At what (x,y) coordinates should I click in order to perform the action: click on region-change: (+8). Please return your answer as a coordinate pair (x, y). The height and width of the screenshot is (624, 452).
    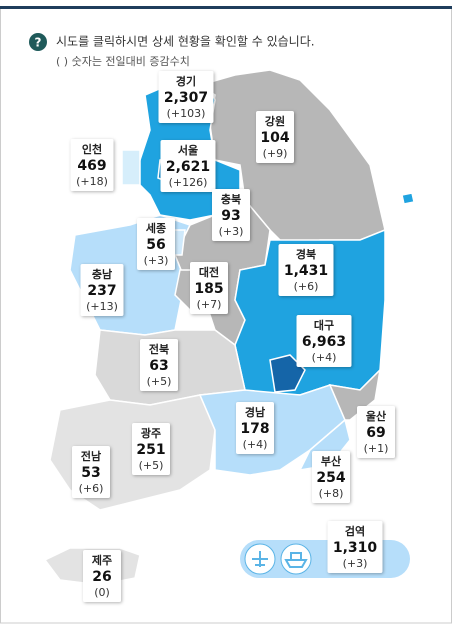
    Looking at the image, I should click on (331, 493).